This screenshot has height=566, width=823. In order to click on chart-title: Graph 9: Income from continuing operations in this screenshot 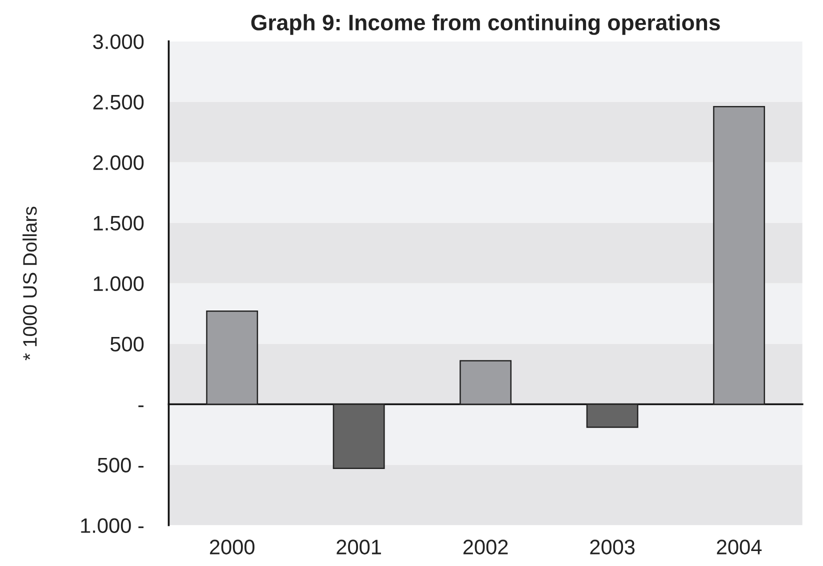, I will do `click(485, 24)`.